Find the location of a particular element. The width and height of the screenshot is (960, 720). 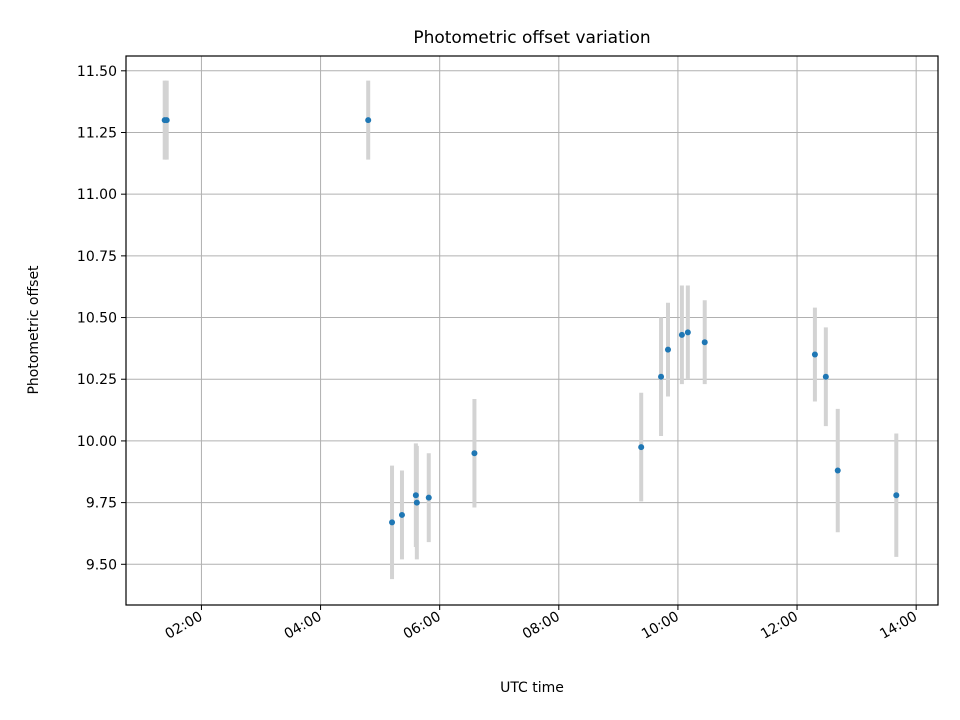

x-tick-label: 14:00 is located at coordinates (898, 626).